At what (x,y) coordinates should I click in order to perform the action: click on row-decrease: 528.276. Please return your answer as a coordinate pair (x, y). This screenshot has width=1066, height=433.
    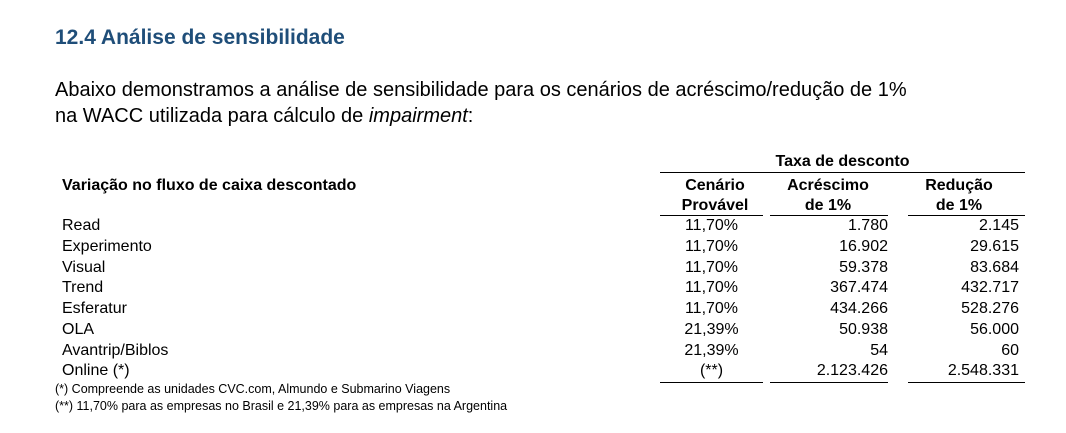
    Looking at the image, I should click on (990, 308).